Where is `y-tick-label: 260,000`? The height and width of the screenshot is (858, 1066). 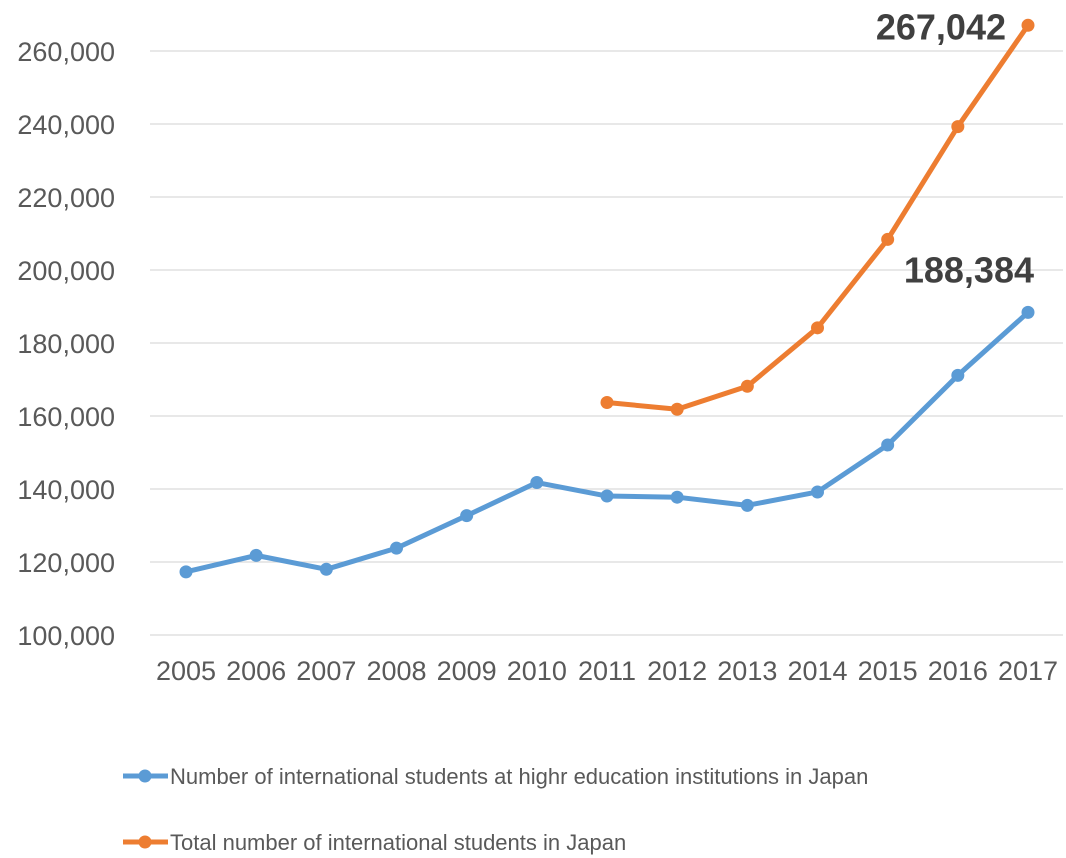
y-tick-label: 260,000 is located at coordinates (66, 52).